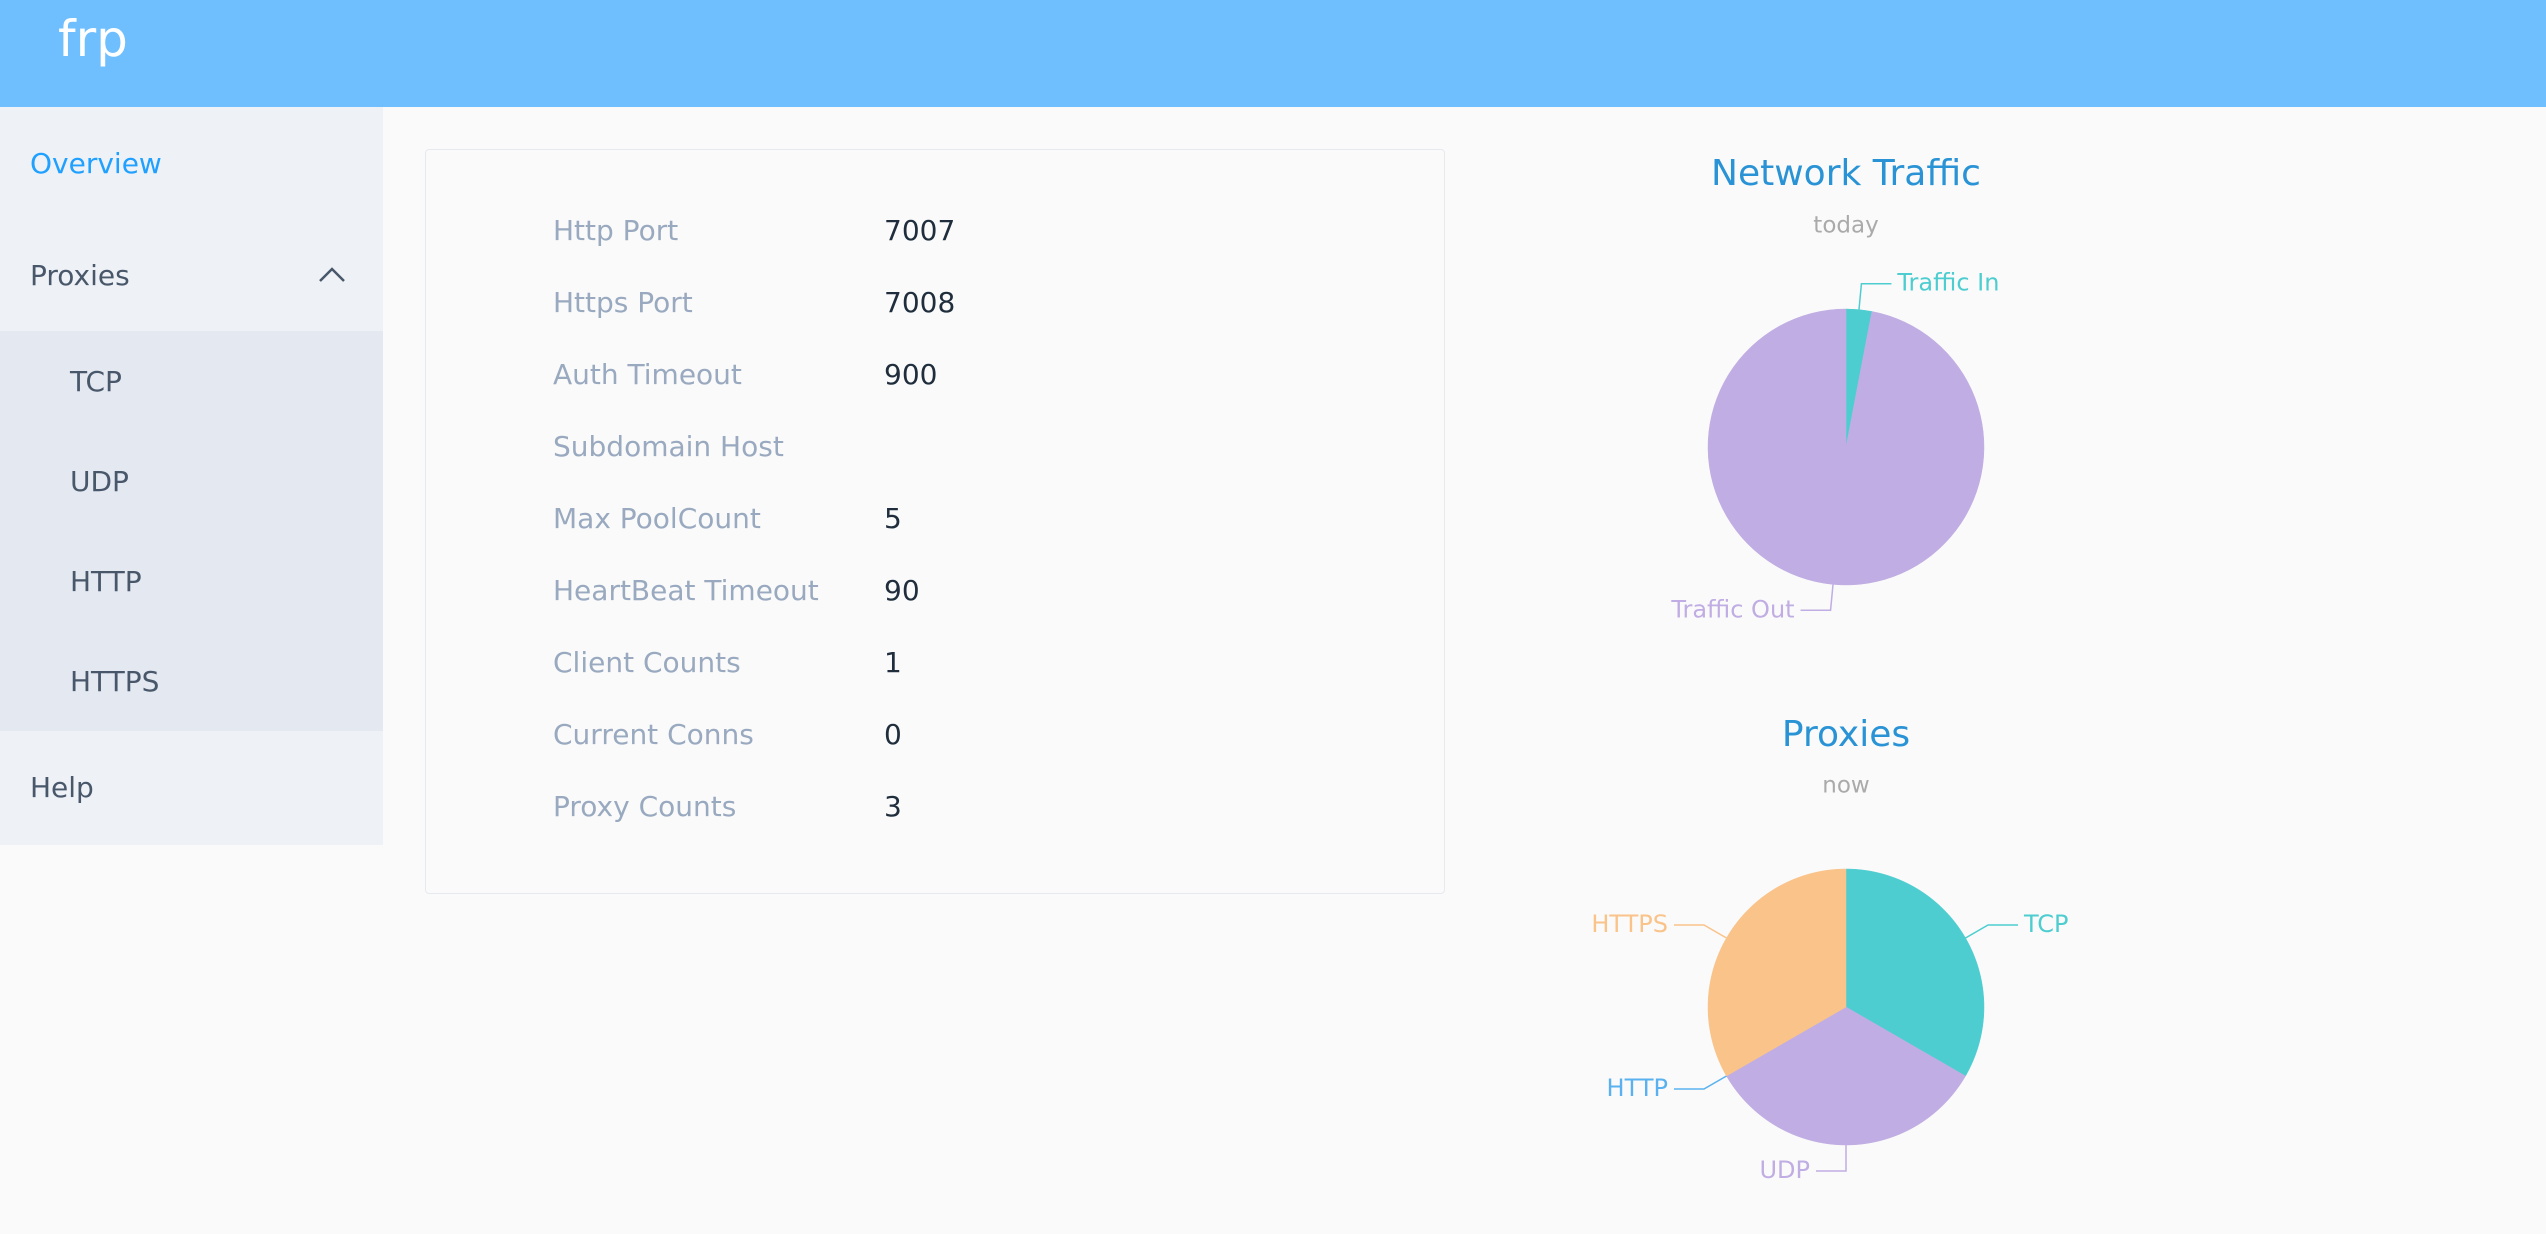 This screenshot has height=1234, width=2546. Describe the element at coordinates (645, 806) in the screenshot. I see `info-label: Proxy Counts` at that location.